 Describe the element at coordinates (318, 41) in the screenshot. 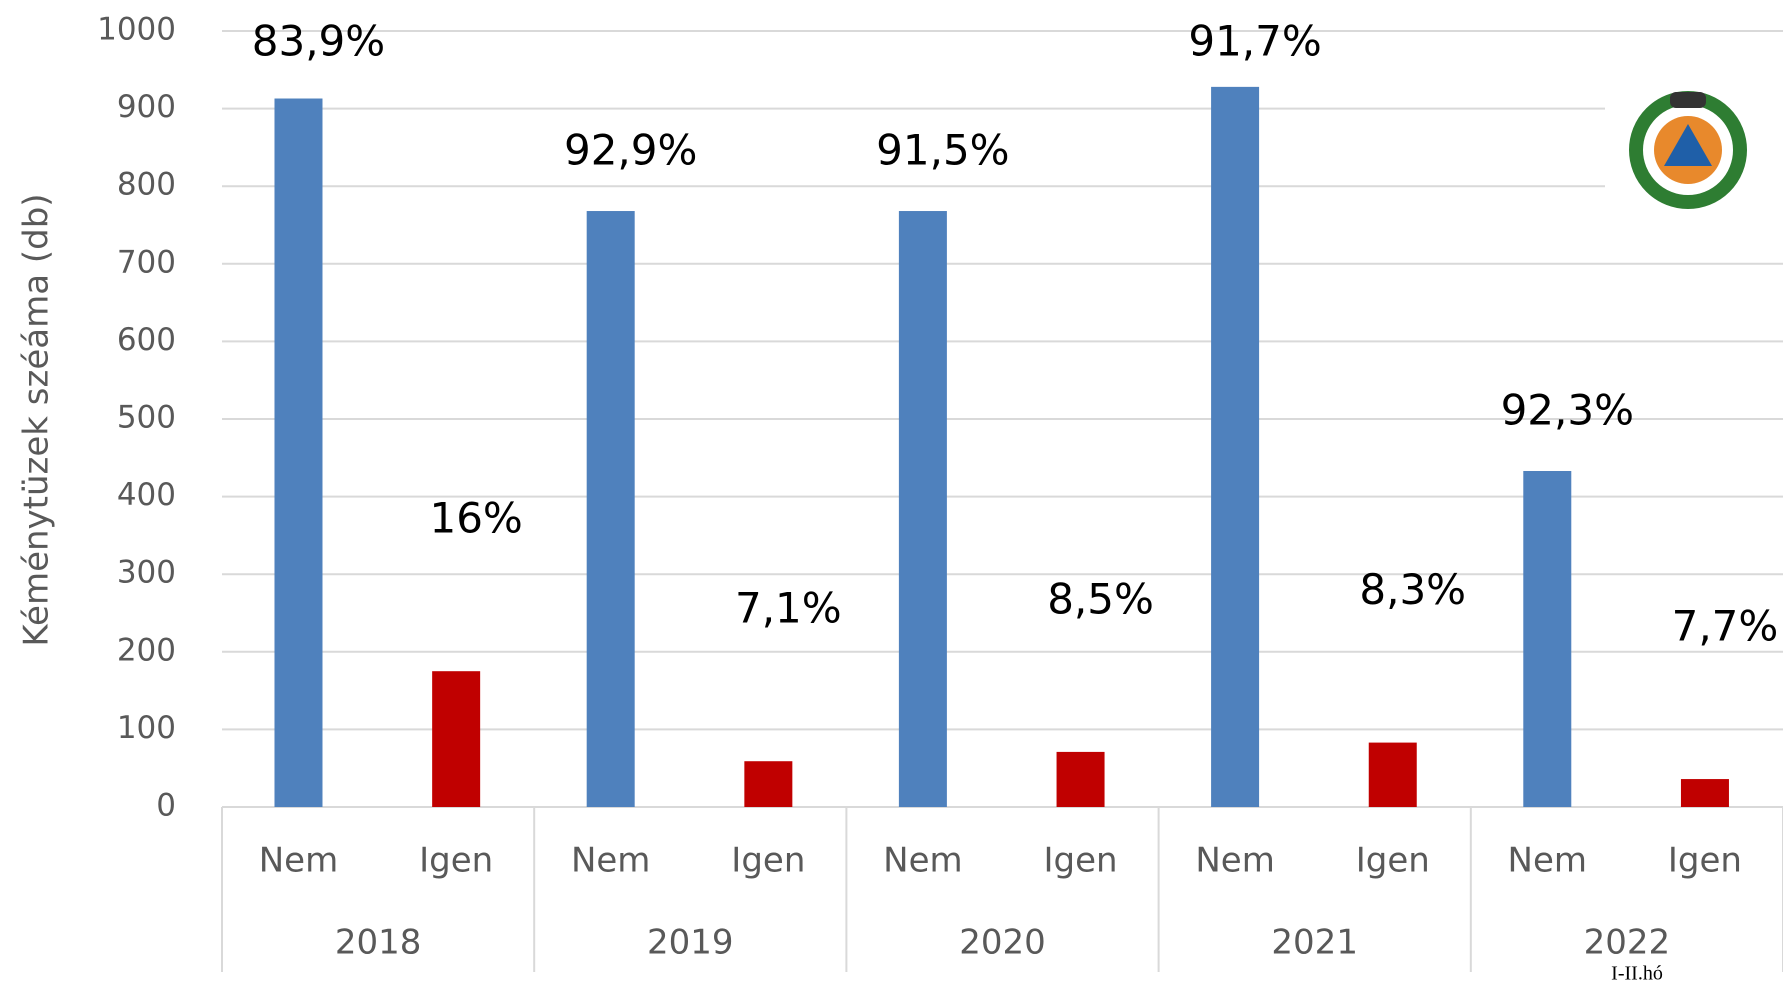

I see `percent-label: 83,9%` at that location.